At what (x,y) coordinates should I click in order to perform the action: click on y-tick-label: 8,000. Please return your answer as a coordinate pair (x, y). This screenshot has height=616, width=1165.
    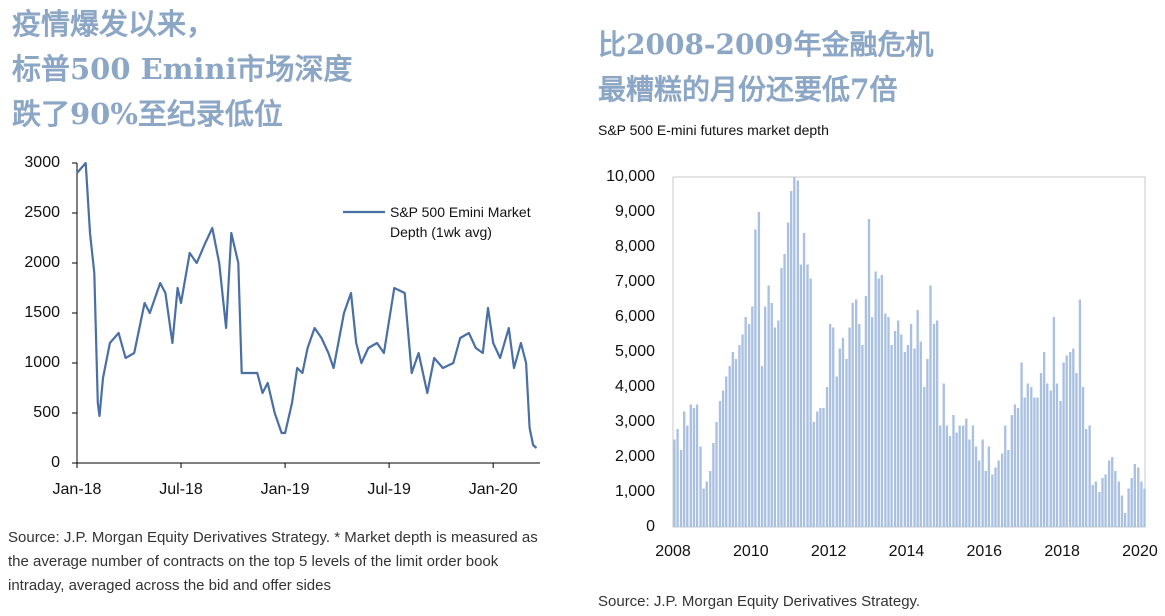
    Looking at the image, I should click on (635, 246).